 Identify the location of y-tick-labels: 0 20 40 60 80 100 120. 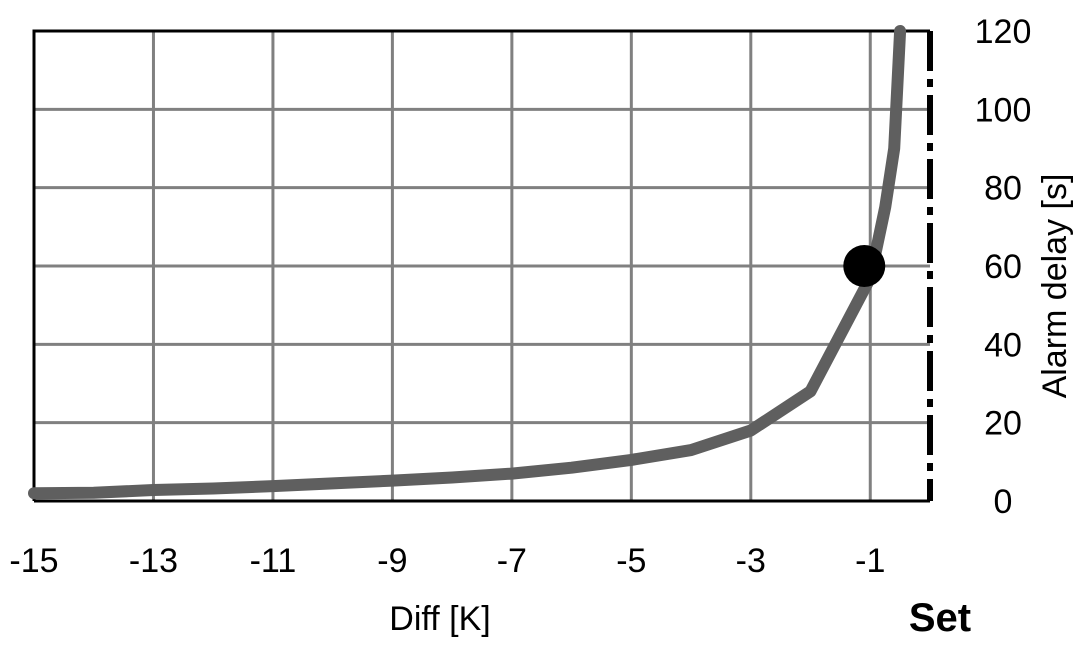
(1003, 267).